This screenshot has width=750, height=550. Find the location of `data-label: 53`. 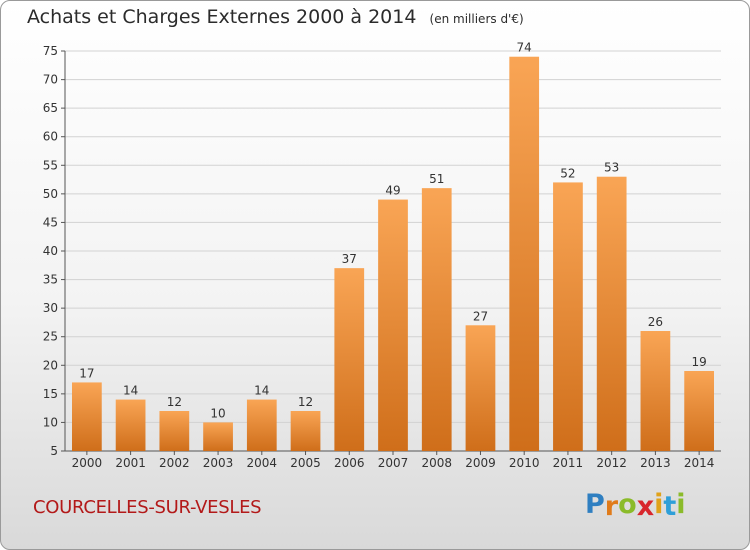

data-label: 53 is located at coordinates (611, 168).